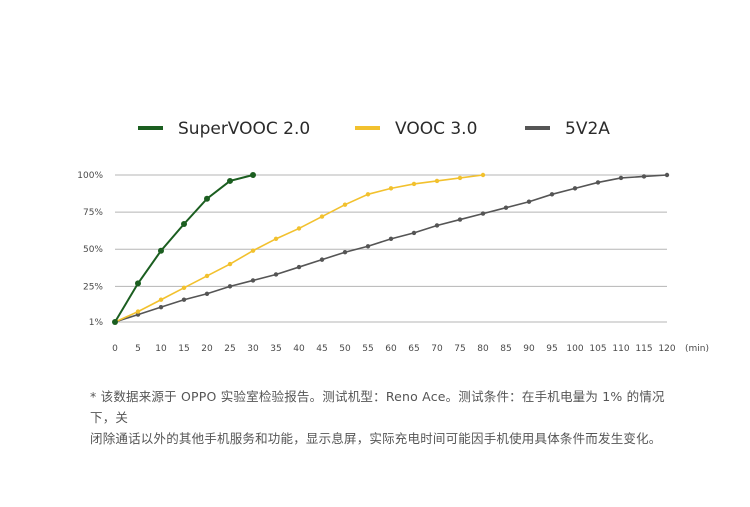 The image size is (750, 507). What do you see at coordinates (183, 349) in the screenshot?
I see `x-tick-label: 15` at bounding box center [183, 349].